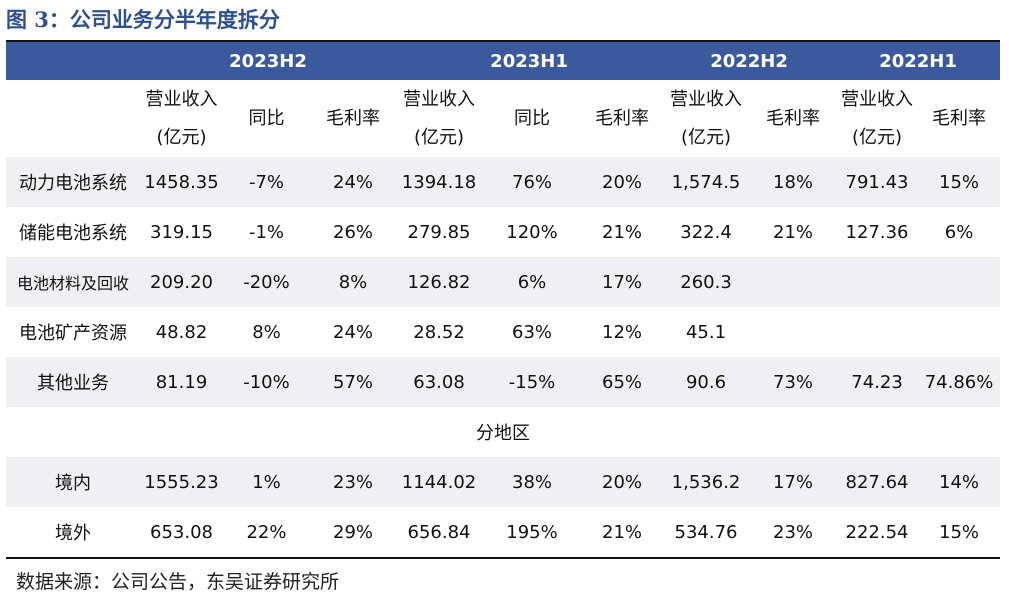  What do you see at coordinates (73, 182) in the screenshot?
I see `row-label: 动力电池系统` at bounding box center [73, 182].